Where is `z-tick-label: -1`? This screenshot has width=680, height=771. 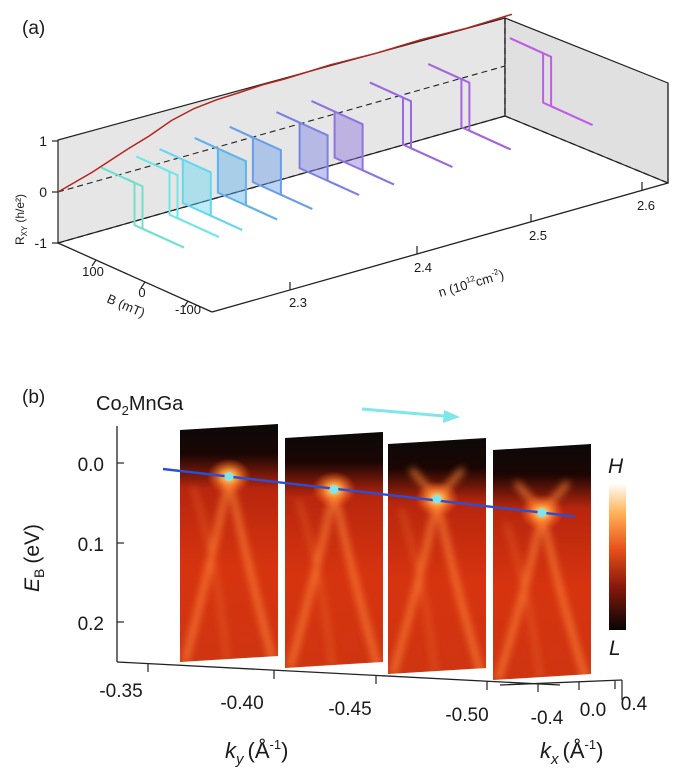 z-tick-label: -1 is located at coordinates (41, 243).